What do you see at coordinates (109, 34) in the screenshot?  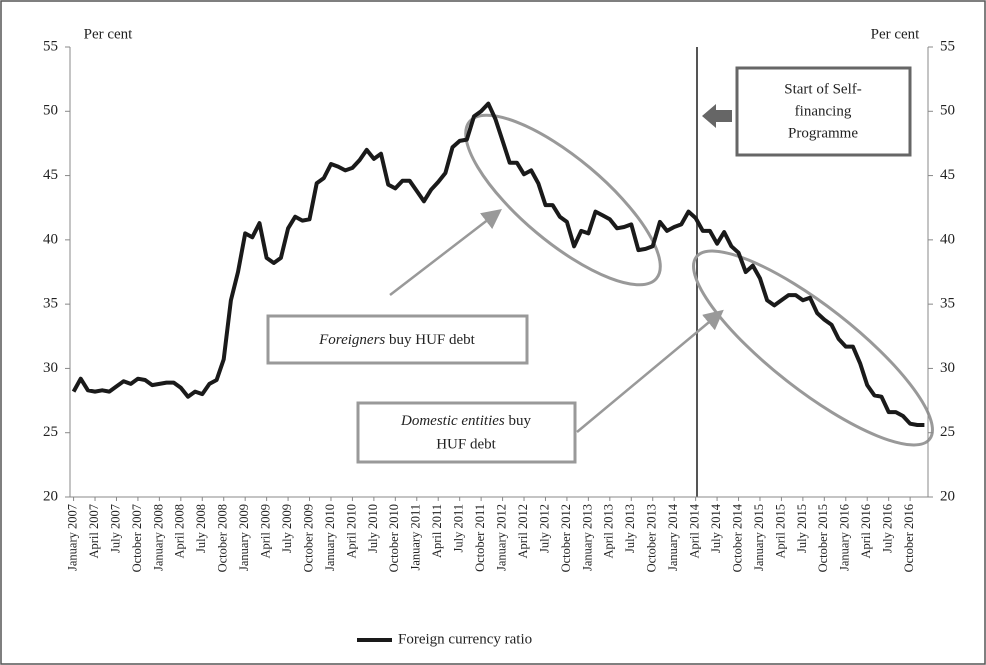 I see `y-axis-label: Per cent` at bounding box center [109, 34].